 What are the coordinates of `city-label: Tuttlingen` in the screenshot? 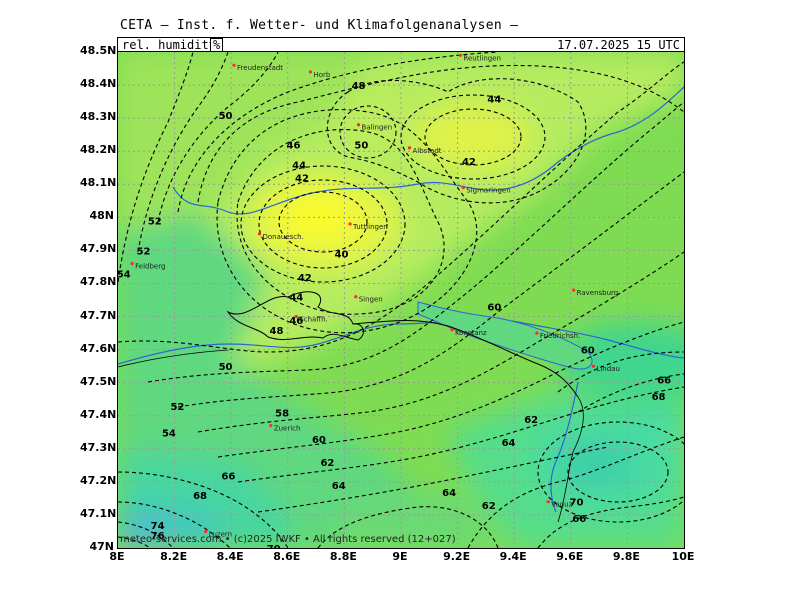 It's located at (370, 227).